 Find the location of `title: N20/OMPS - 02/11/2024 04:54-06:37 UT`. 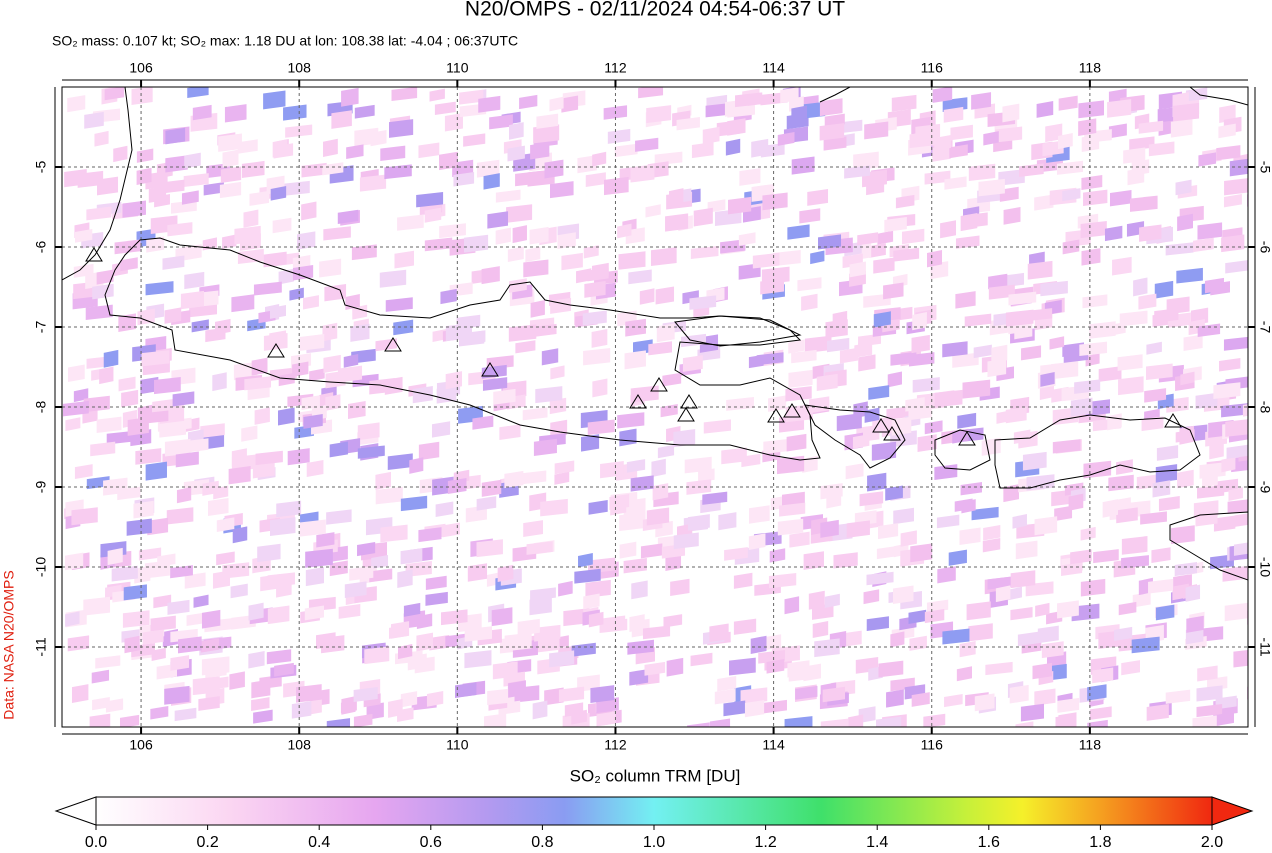

title: N20/OMPS - 02/11/2024 04:54-06:37 UT is located at coordinates (655, 10).